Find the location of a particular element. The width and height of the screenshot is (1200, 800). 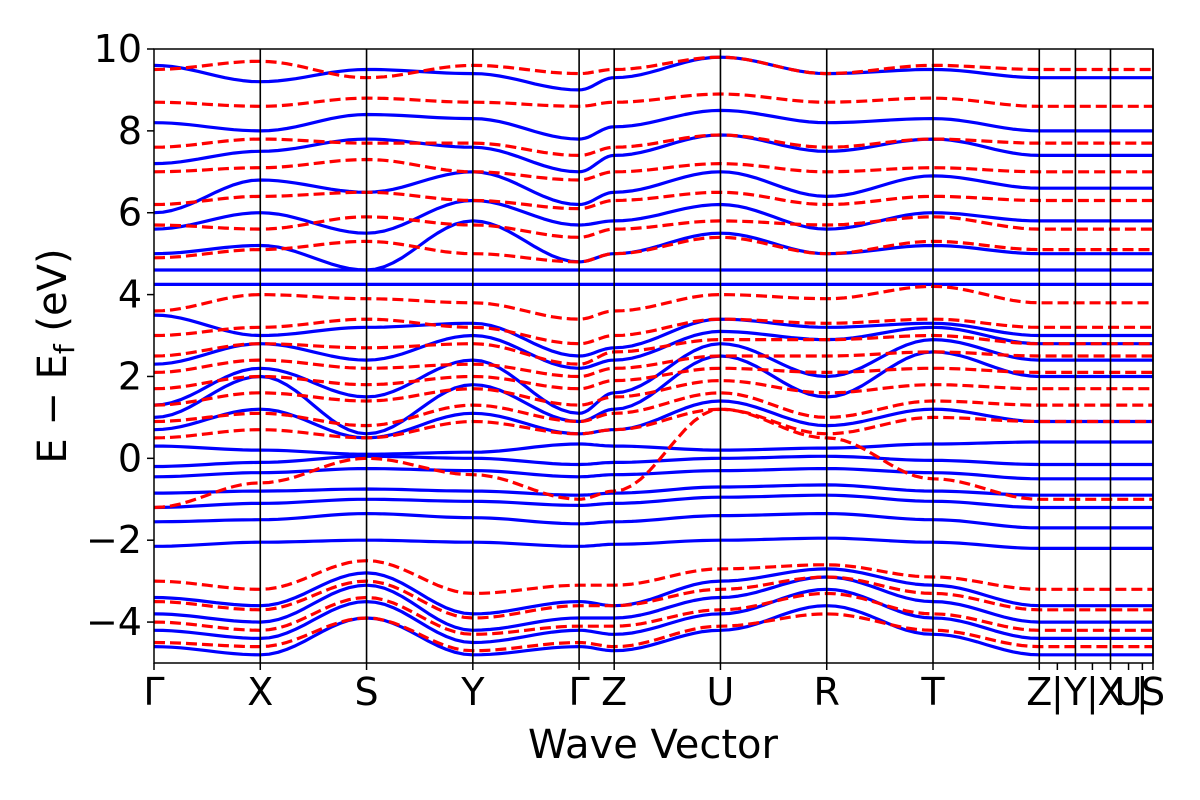

y-axis-label-subscript: f is located at coordinates (64, 348).